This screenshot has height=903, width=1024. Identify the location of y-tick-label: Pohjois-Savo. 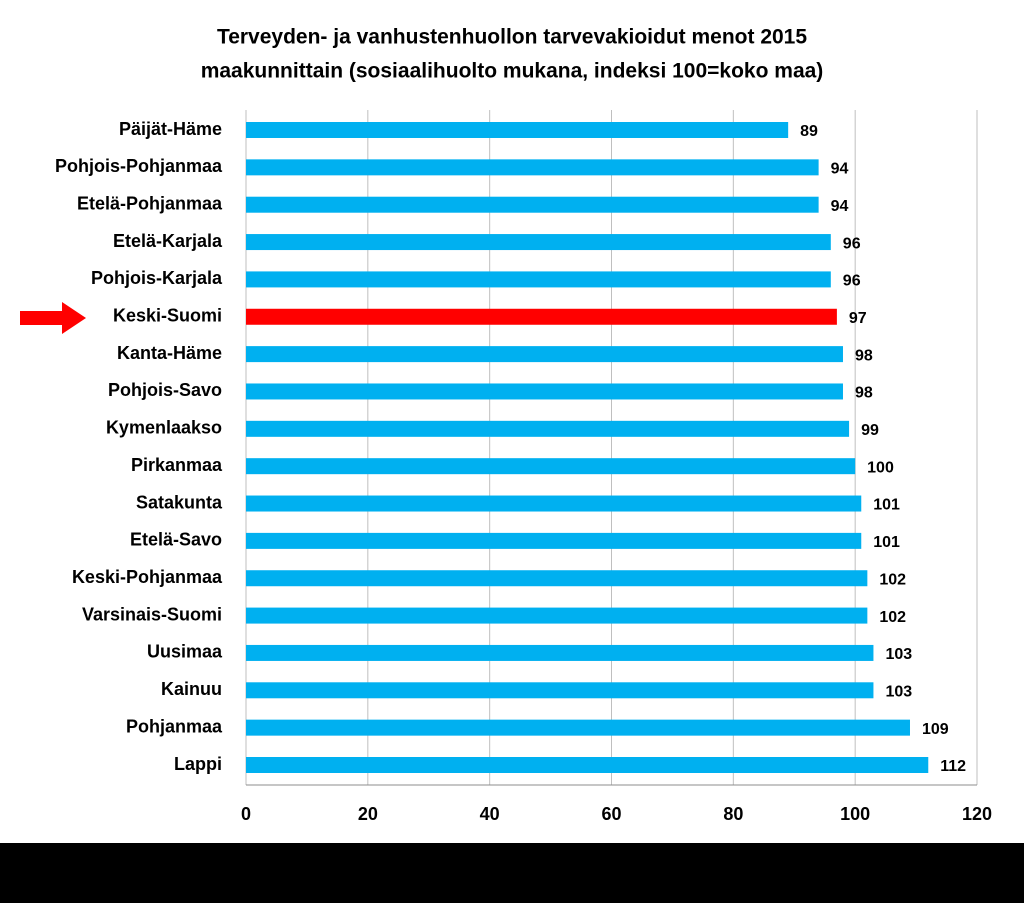
(165, 390).